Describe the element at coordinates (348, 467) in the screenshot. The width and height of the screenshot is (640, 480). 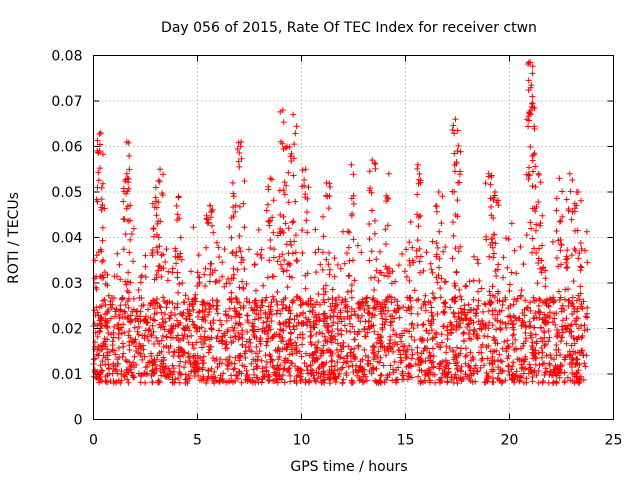
I see `x-axis-label: GPS time / hours` at that location.